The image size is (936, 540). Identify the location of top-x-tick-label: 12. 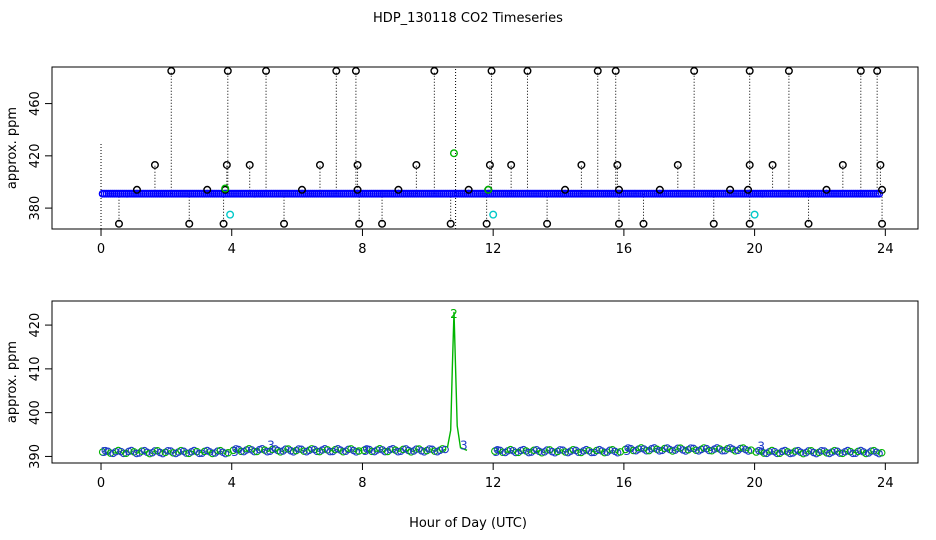
(493, 249).